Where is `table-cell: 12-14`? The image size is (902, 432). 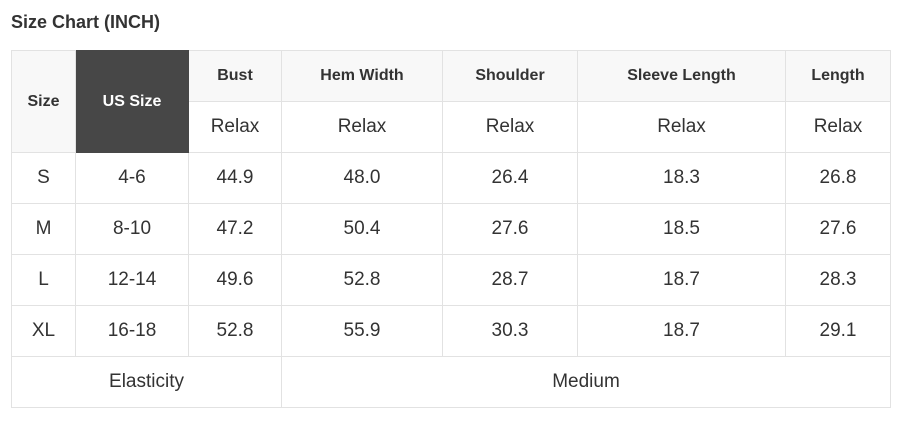
table-cell: 12-14 is located at coordinates (132, 280).